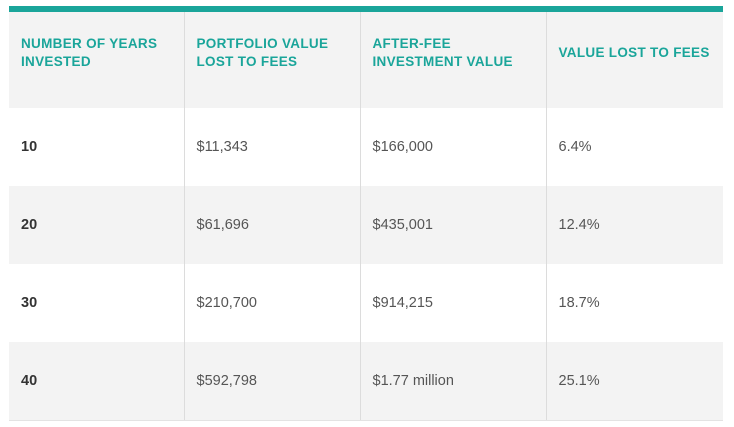 This screenshot has width=734, height=427. What do you see at coordinates (89, 52) in the screenshot?
I see `header-years-invested: NUMBER OF YEARS INVESTED` at bounding box center [89, 52].